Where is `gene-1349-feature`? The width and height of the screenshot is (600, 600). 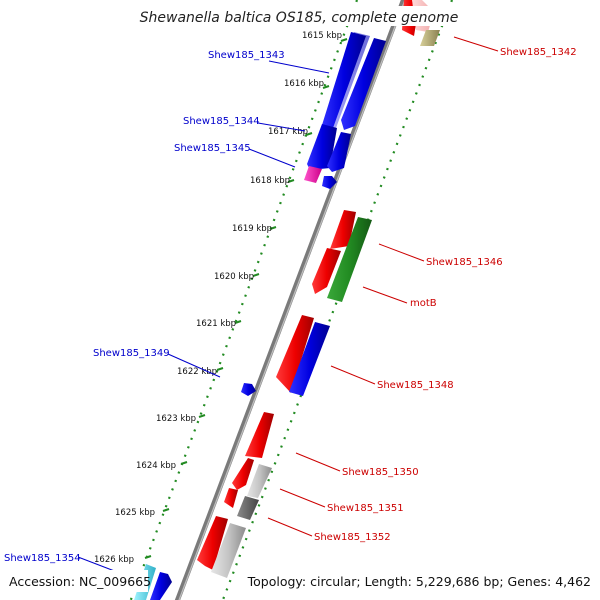
gene-1349-feature is located at coordinates (248, 389).